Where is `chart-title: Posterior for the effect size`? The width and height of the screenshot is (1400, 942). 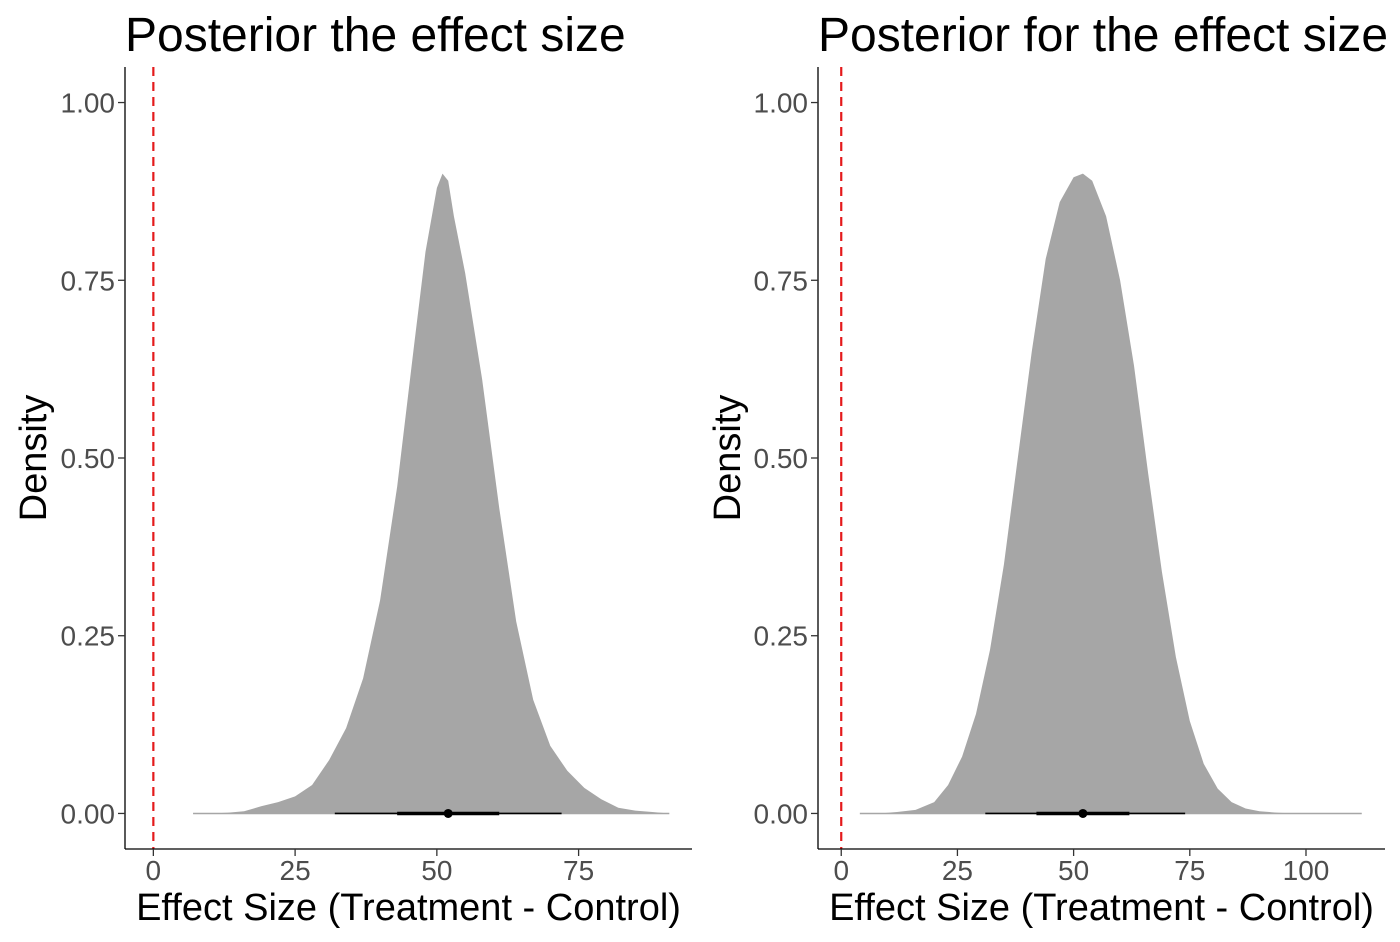 chart-title: Posterior for the effect size is located at coordinates (1103, 35).